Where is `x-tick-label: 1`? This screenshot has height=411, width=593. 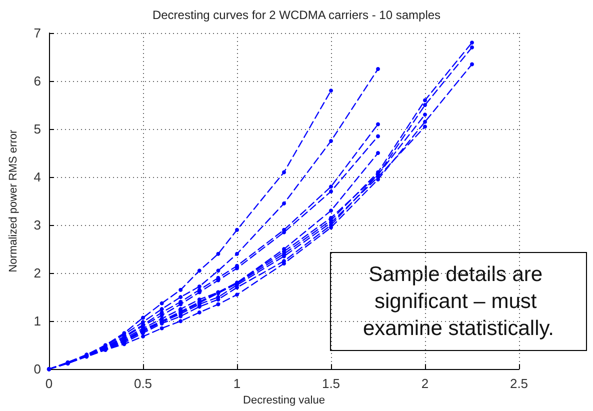
x-tick-label: 1 is located at coordinates (237, 384).